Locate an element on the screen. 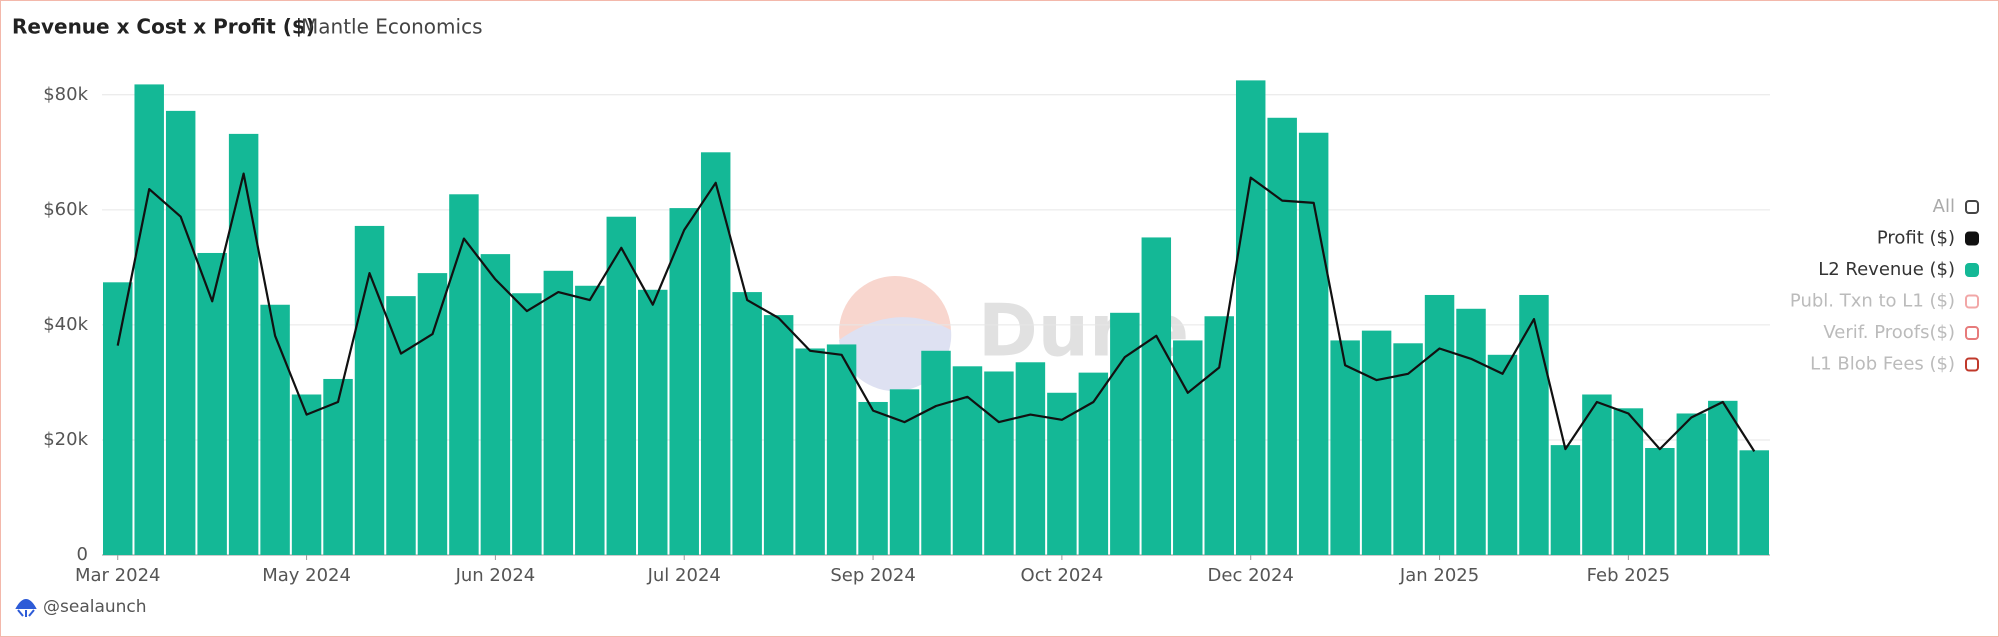  y-tick-label: $80k is located at coordinates (65, 94).